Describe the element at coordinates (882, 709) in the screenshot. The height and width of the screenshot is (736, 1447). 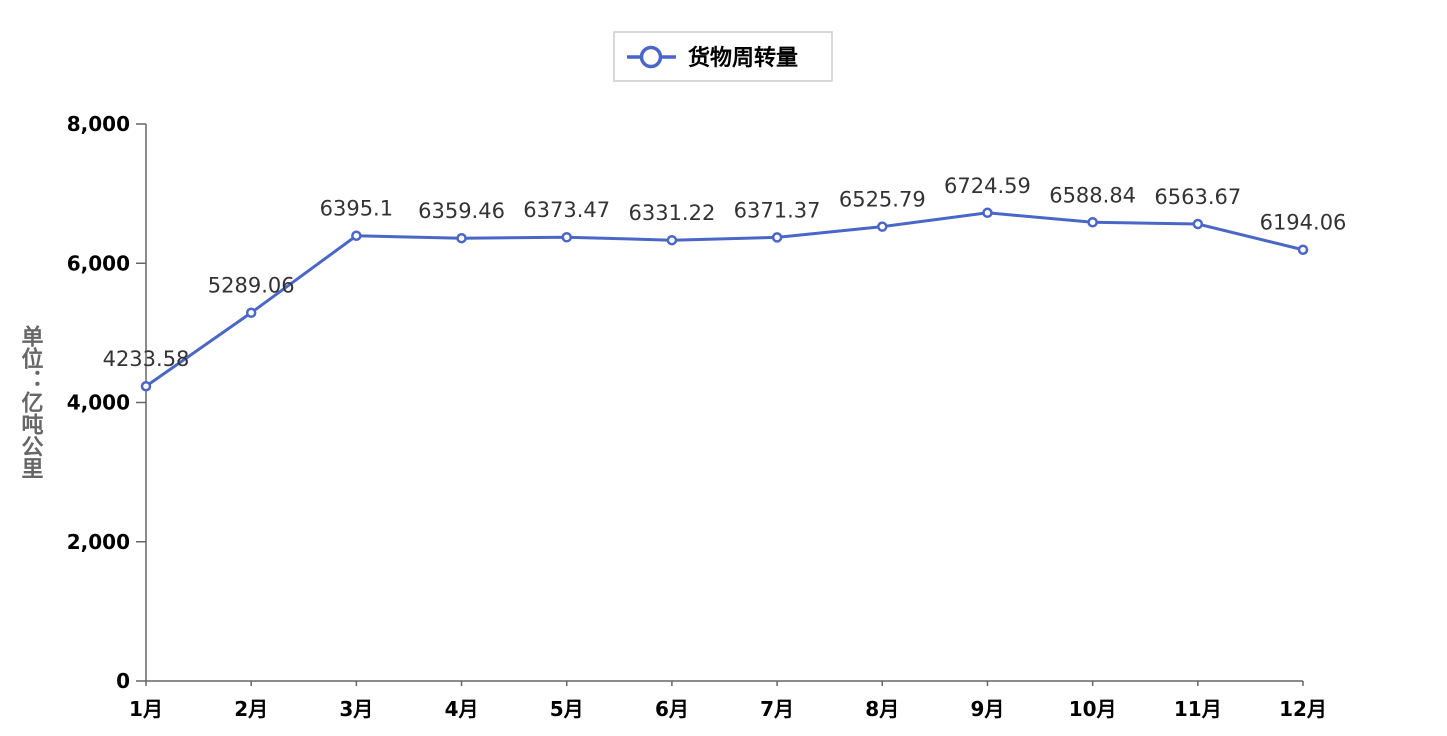
I see `x-tick-label: 8月` at that location.